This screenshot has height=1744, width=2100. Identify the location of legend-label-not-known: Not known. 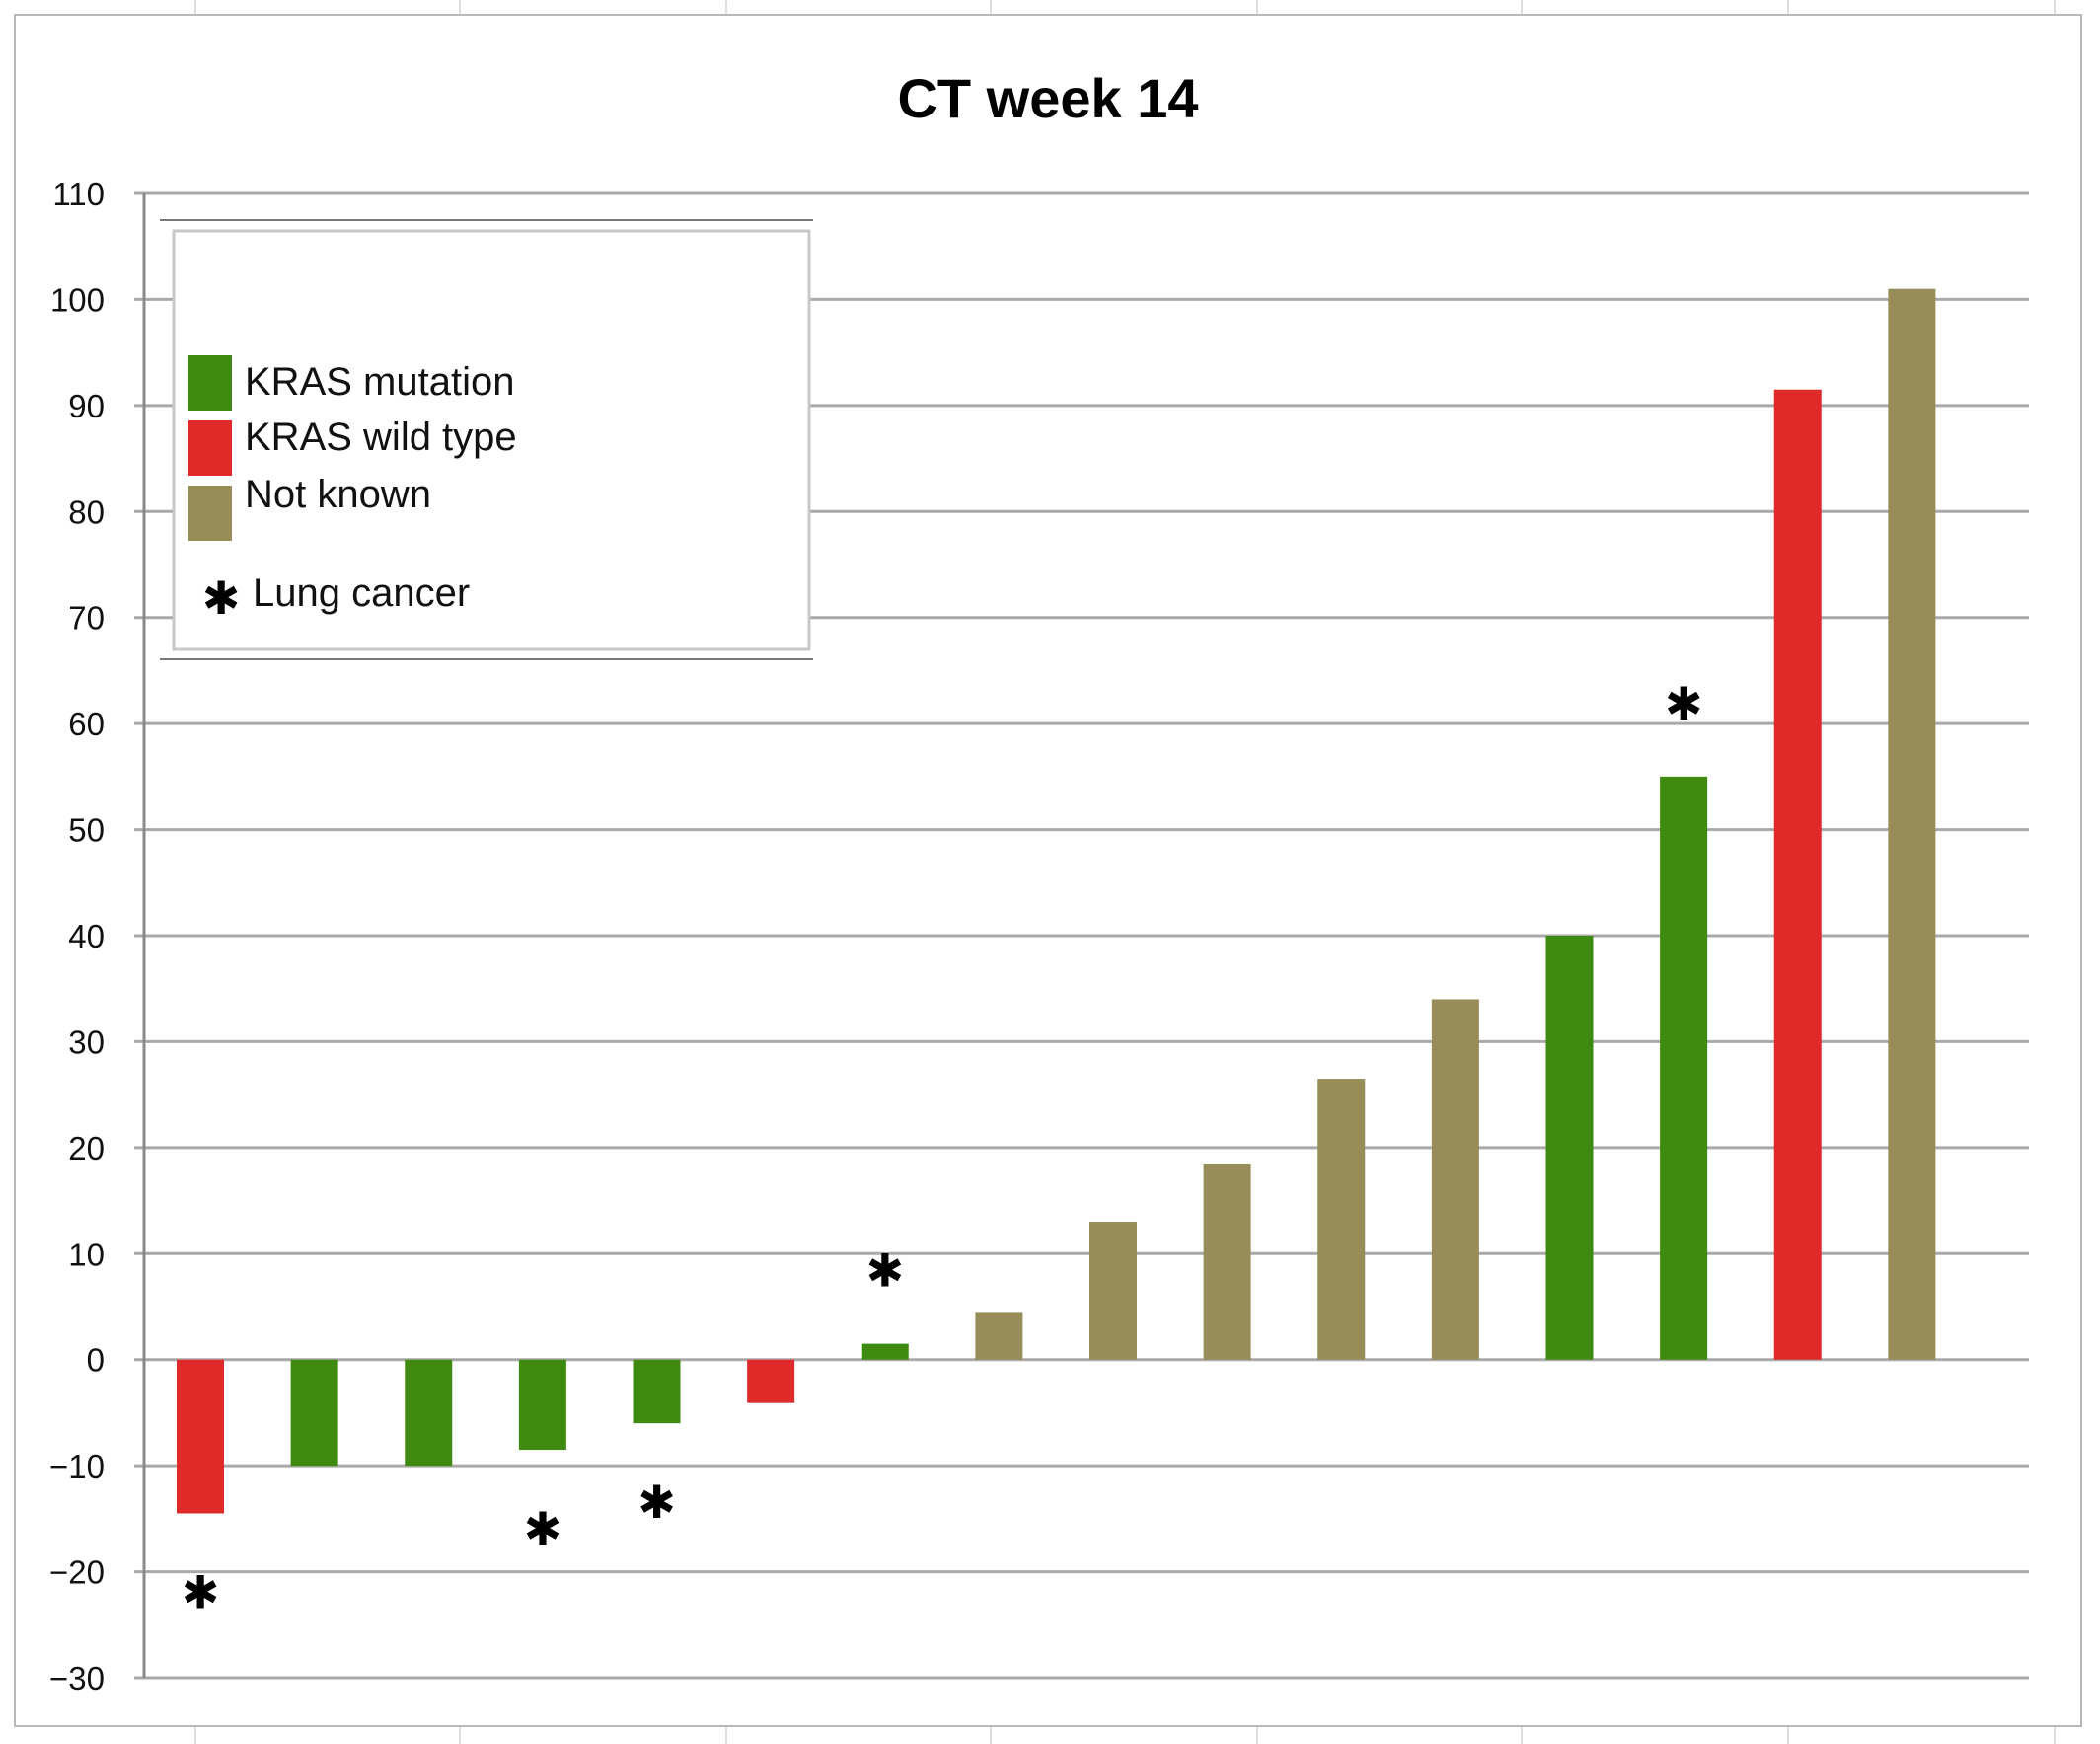
(338, 494).